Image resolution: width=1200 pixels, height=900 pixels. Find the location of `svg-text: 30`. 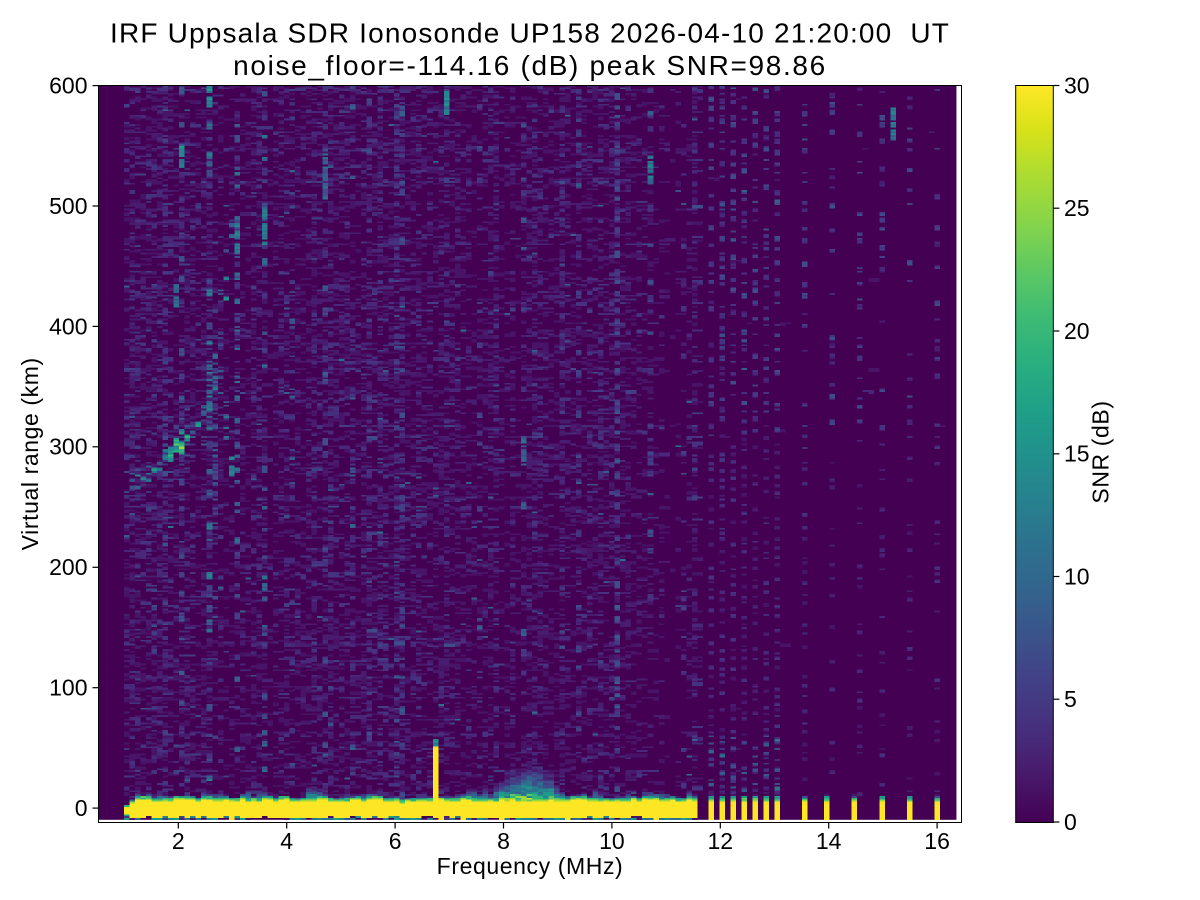

svg-text: 30 is located at coordinates (1077, 85).